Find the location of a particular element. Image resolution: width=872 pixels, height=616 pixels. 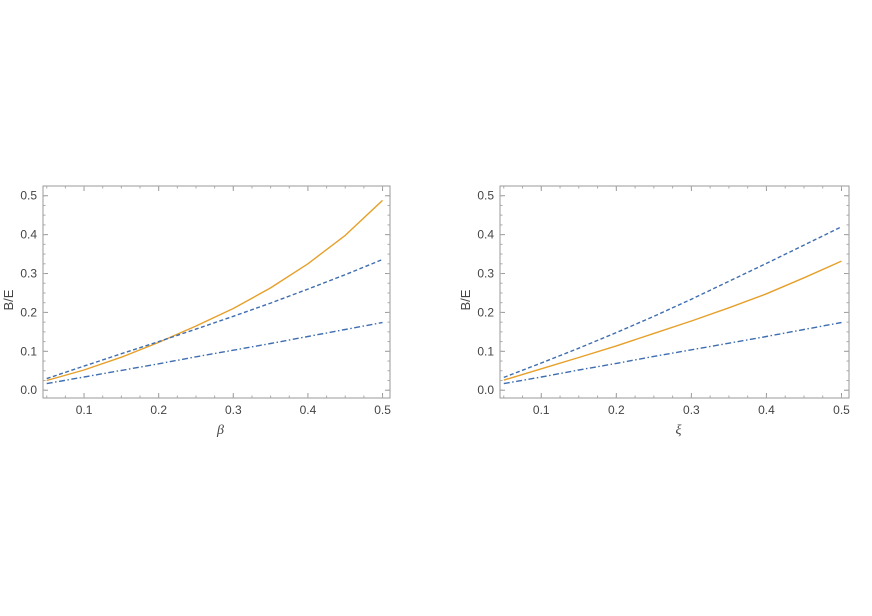

x-axis-label: ξ is located at coordinates (679, 430).